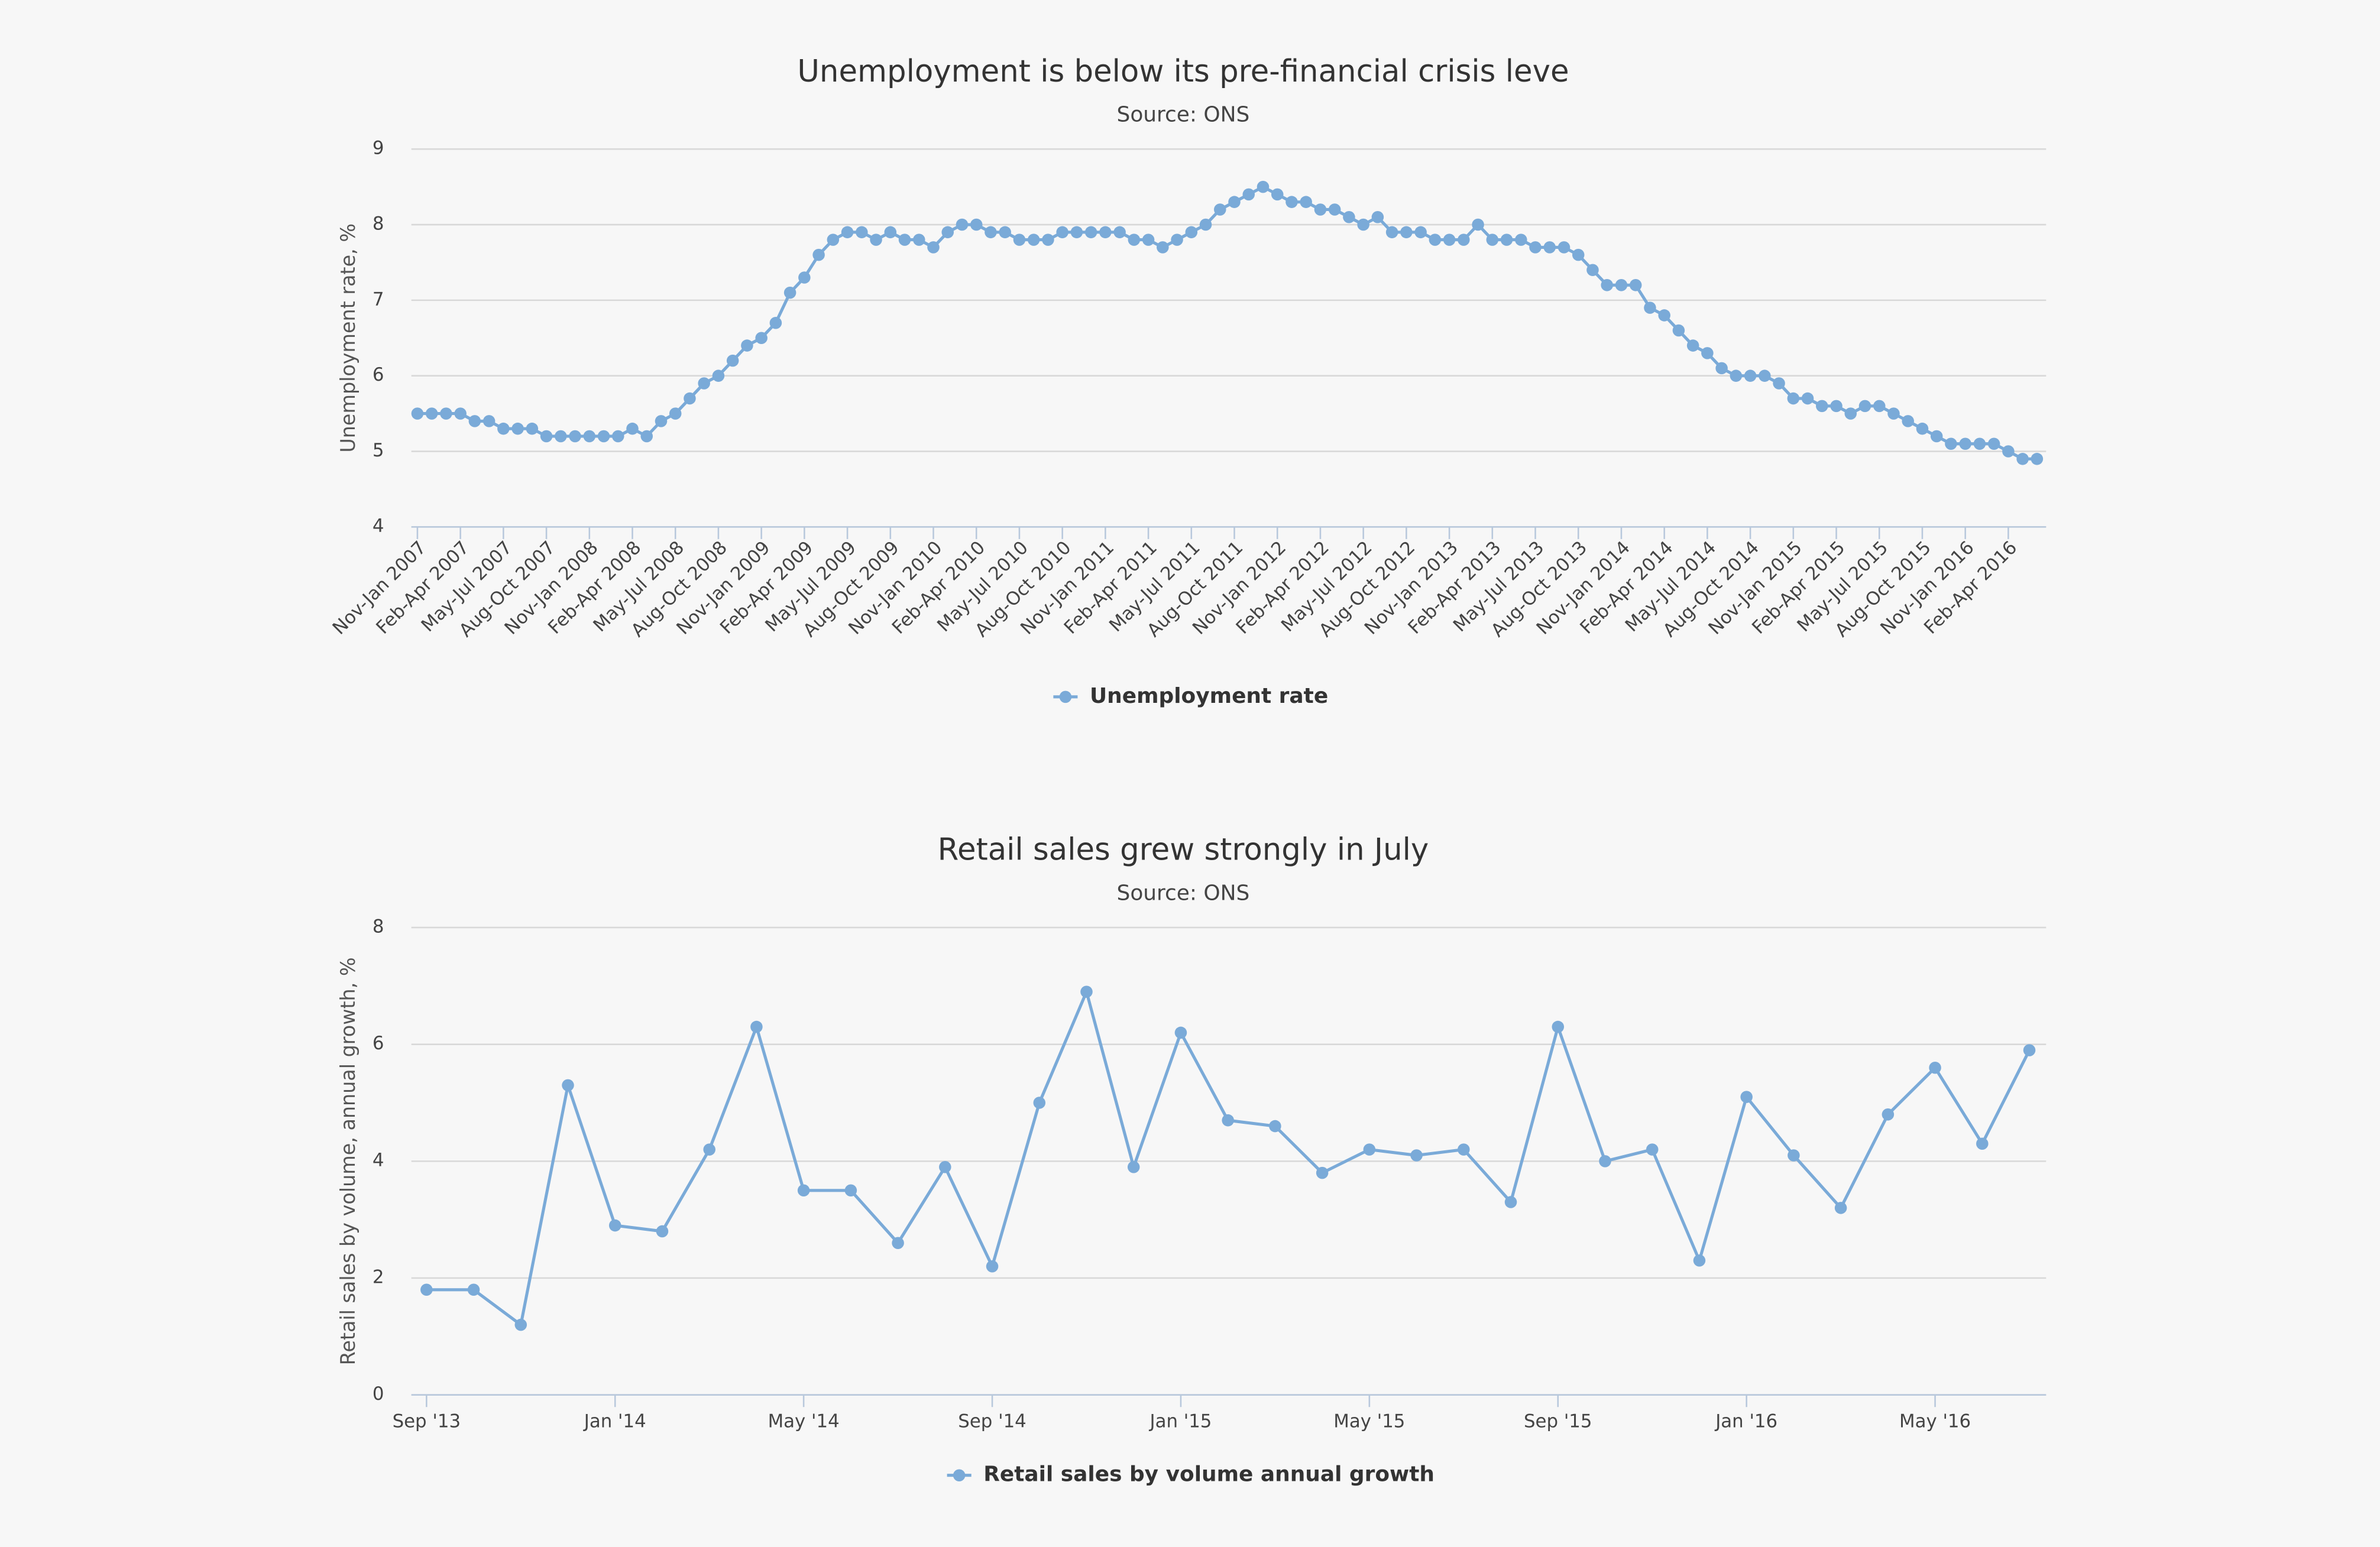 This screenshot has width=2380, height=1547. What do you see at coordinates (1209, 1474) in the screenshot?
I see `legend-label: Retail sales by volume annual growth` at bounding box center [1209, 1474].